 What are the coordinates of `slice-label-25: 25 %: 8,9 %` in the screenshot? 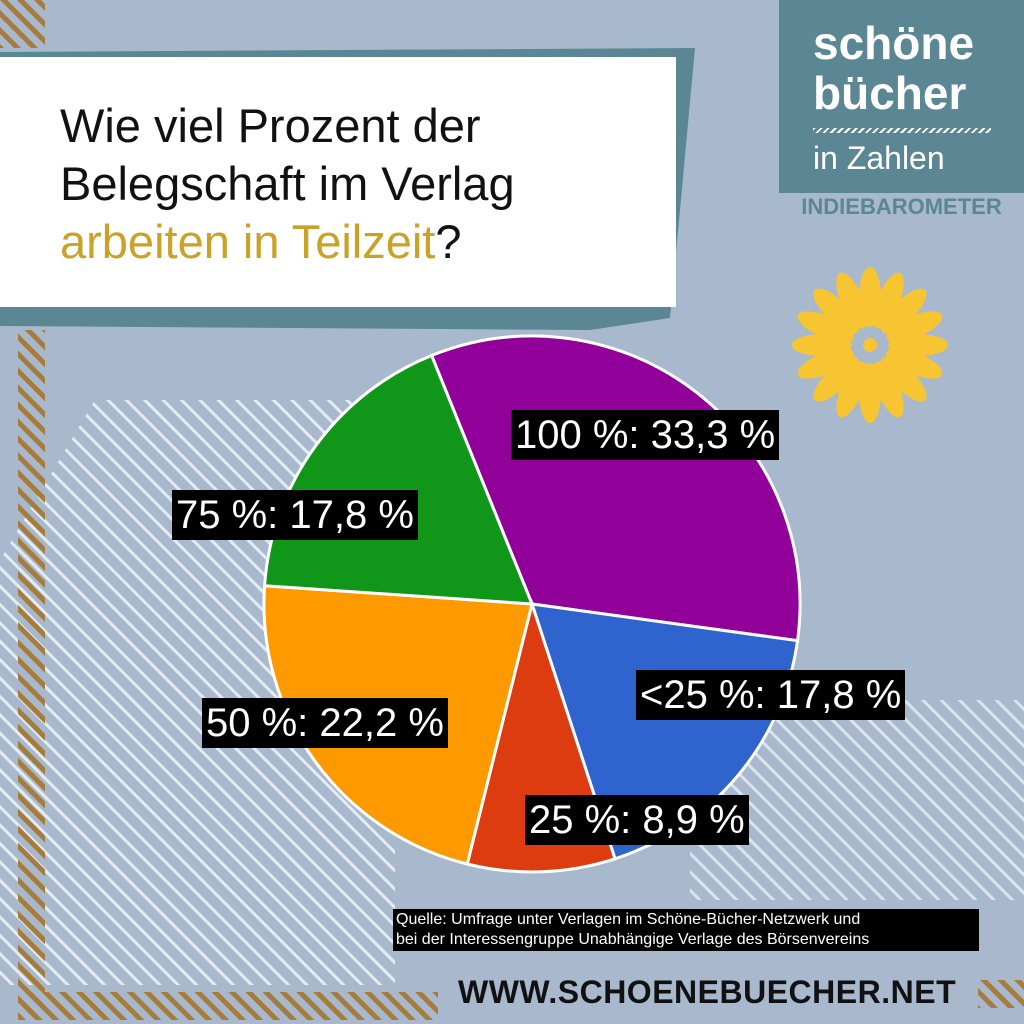 It's located at (637, 820).